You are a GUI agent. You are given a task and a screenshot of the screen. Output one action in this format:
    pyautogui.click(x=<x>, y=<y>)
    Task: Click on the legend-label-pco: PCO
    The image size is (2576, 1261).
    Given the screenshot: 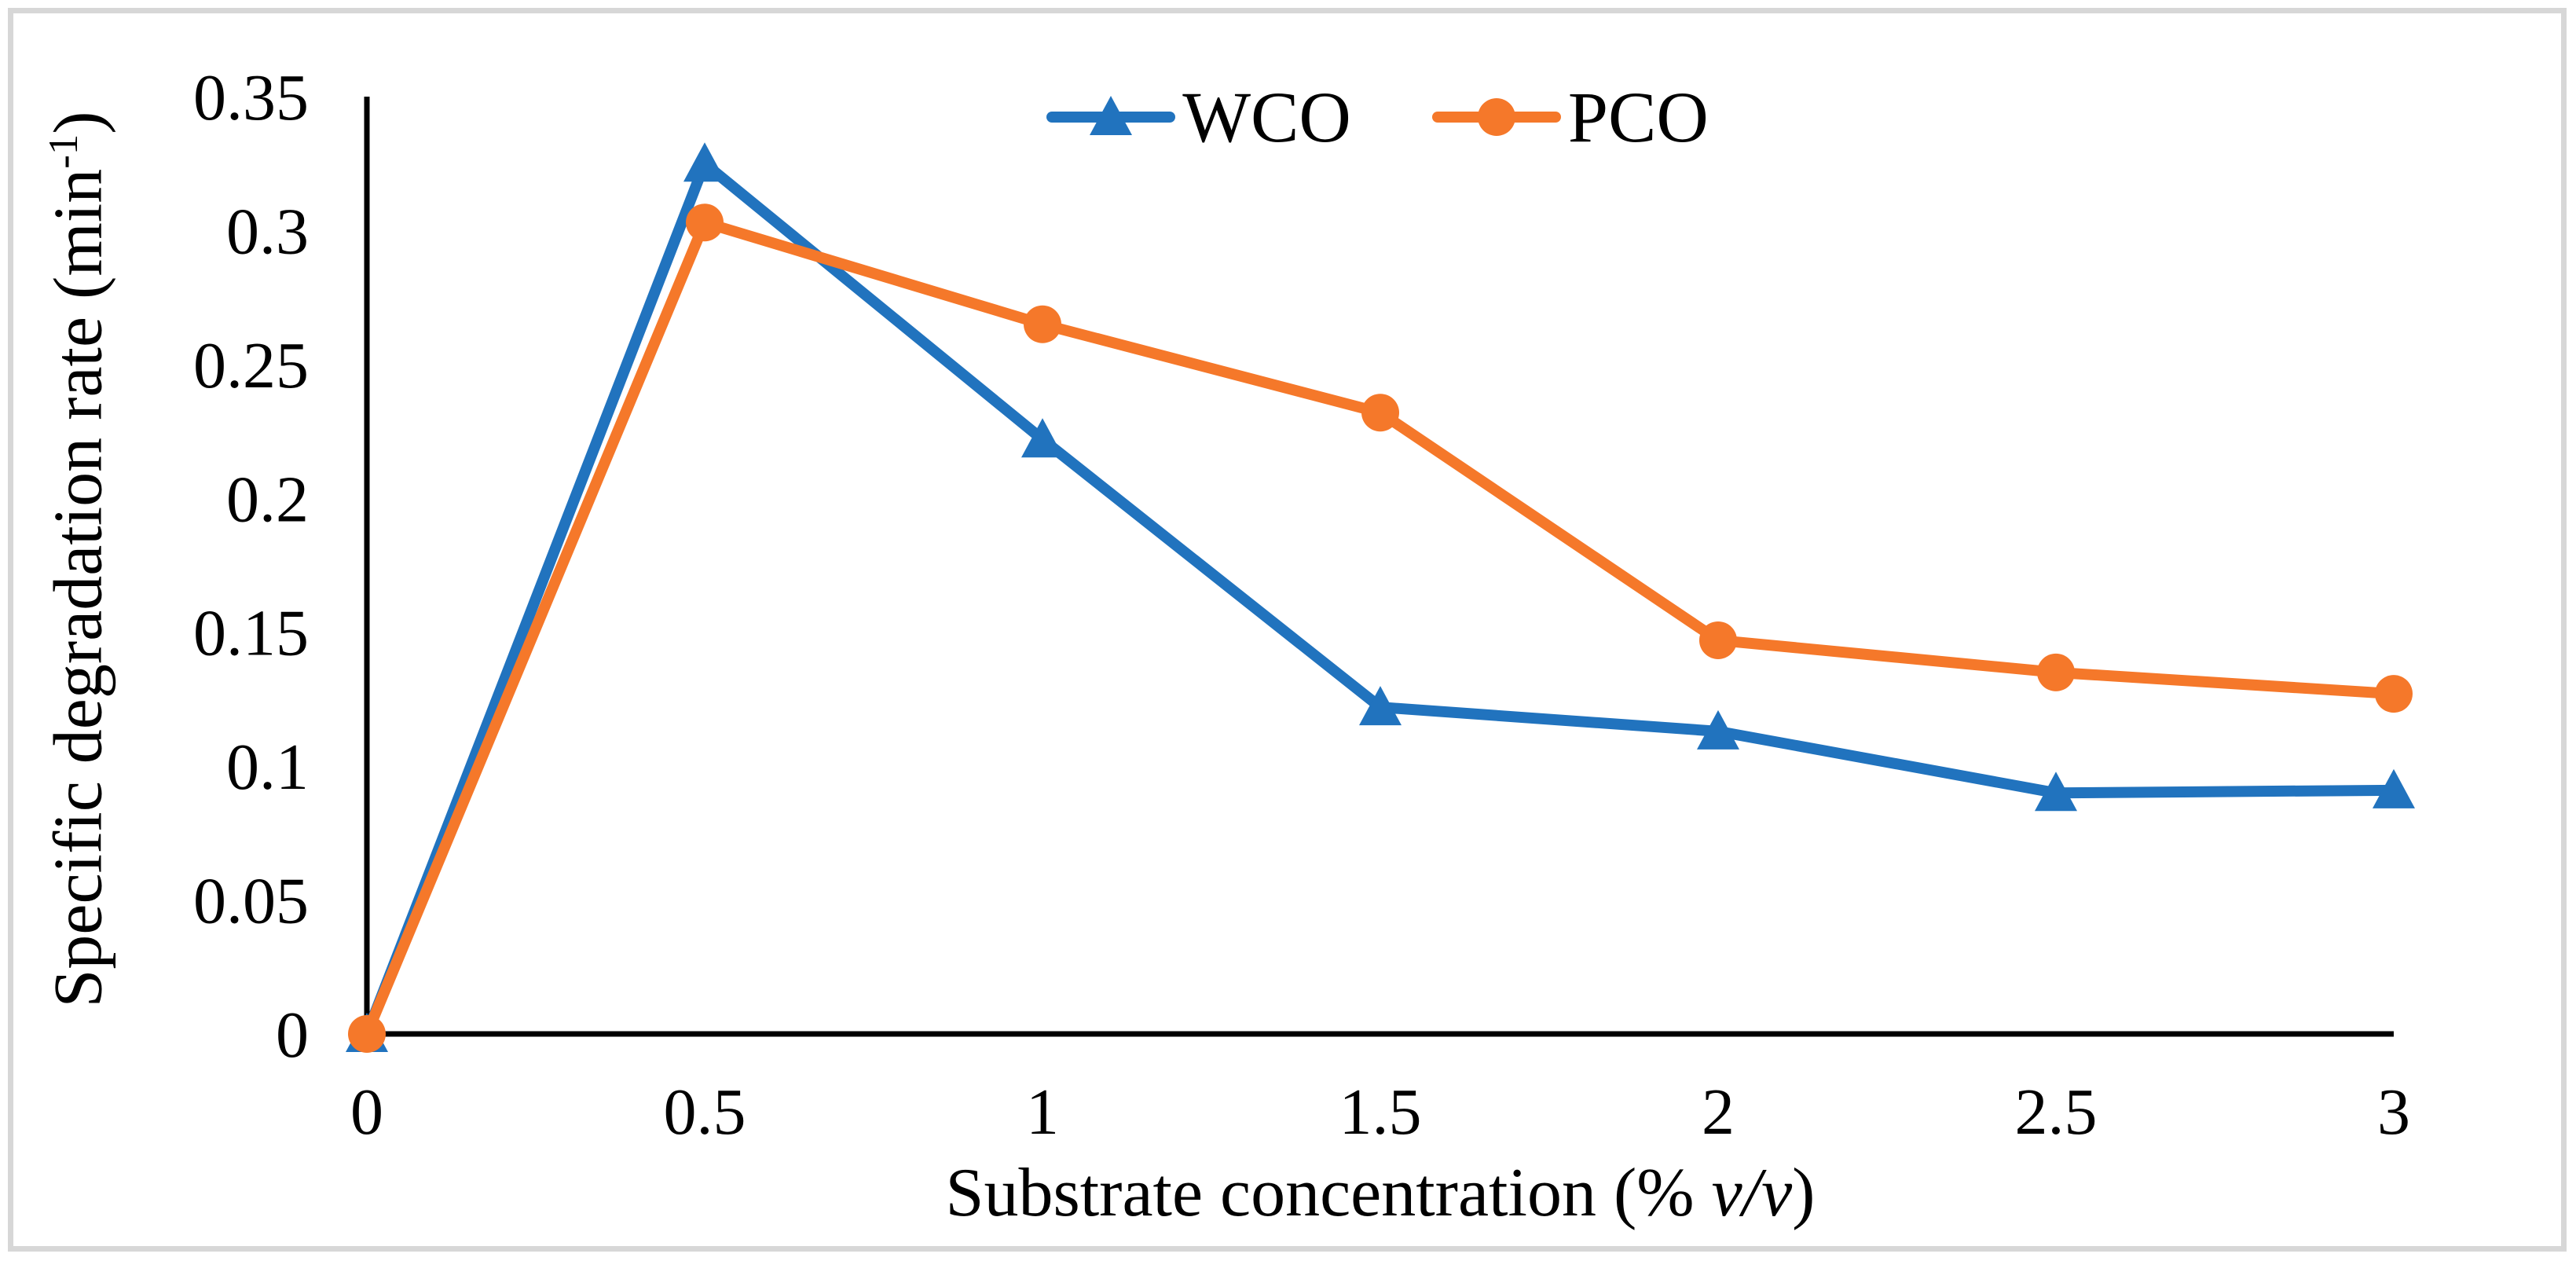 What is the action you would take?
    pyautogui.click(x=1638, y=117)
    